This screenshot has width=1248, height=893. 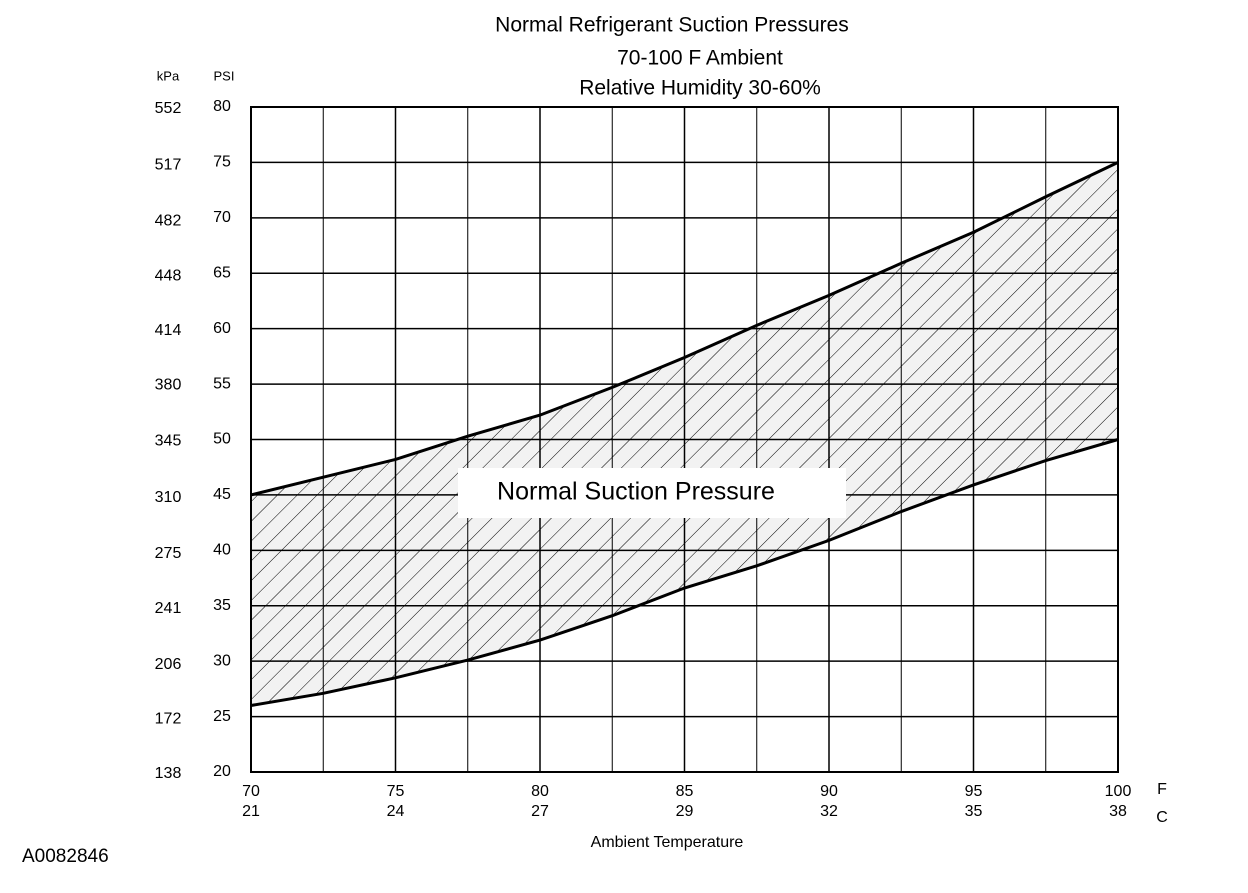 I want to click on x2-tick-label: 35, so click(x=974, y=811).